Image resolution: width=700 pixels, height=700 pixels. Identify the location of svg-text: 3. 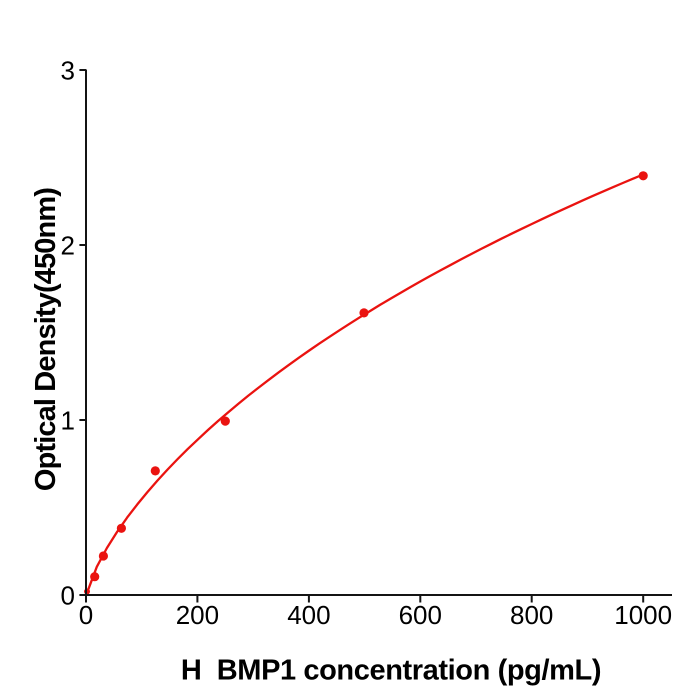
(68, 71).